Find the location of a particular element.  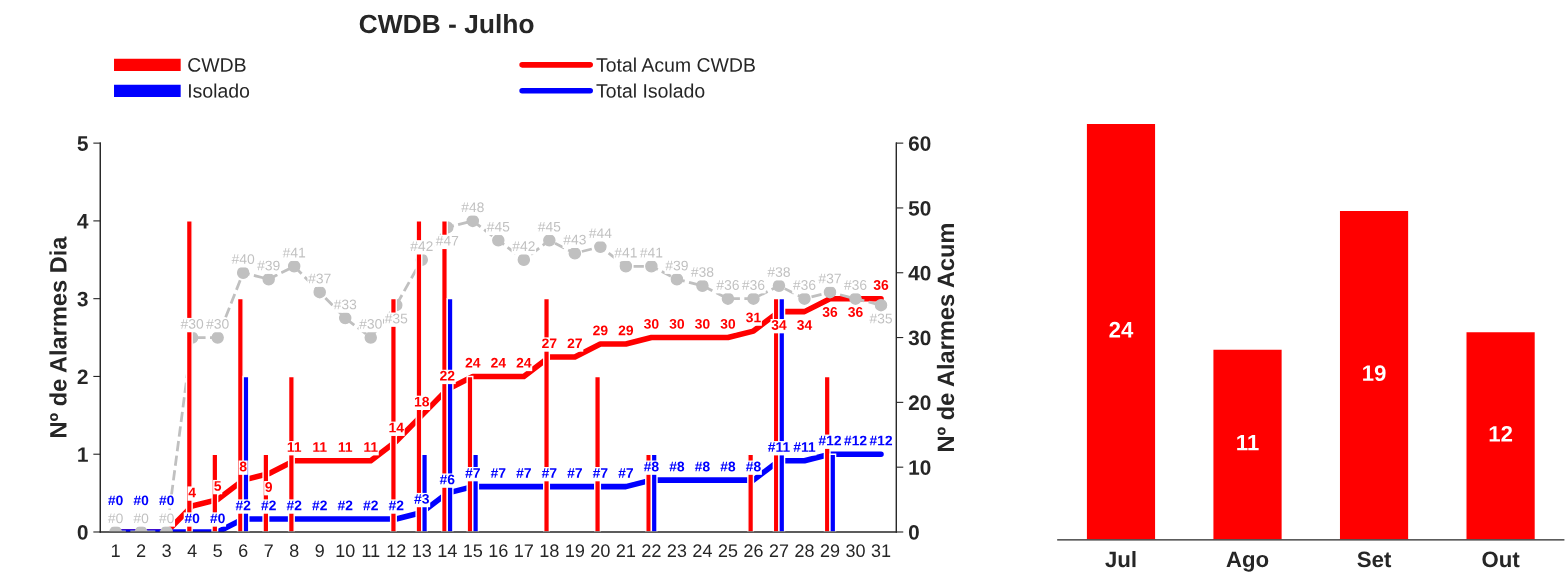

x-tick-label: 31 is located at coordinates (881, 551).